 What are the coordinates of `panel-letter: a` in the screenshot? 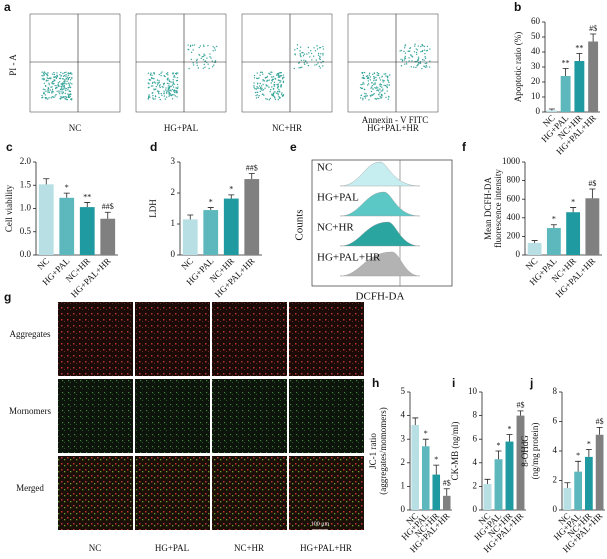 It's located at (7, 7).